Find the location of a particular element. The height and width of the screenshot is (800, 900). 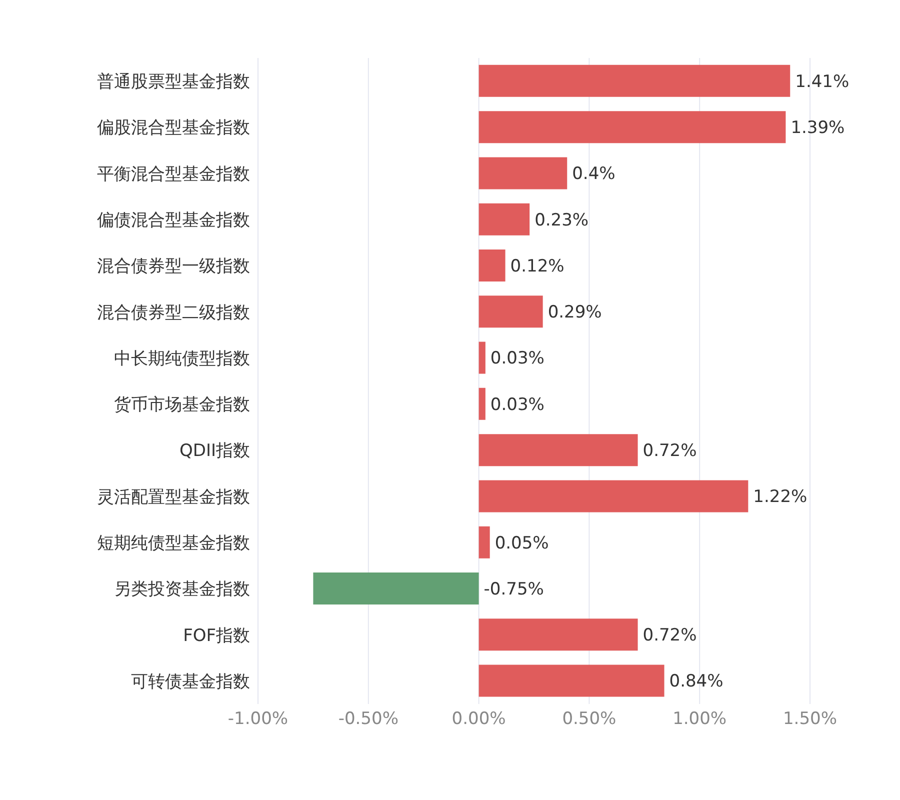

y-tick-label: 可转债基金指数 is located at coordinates (190, 682).